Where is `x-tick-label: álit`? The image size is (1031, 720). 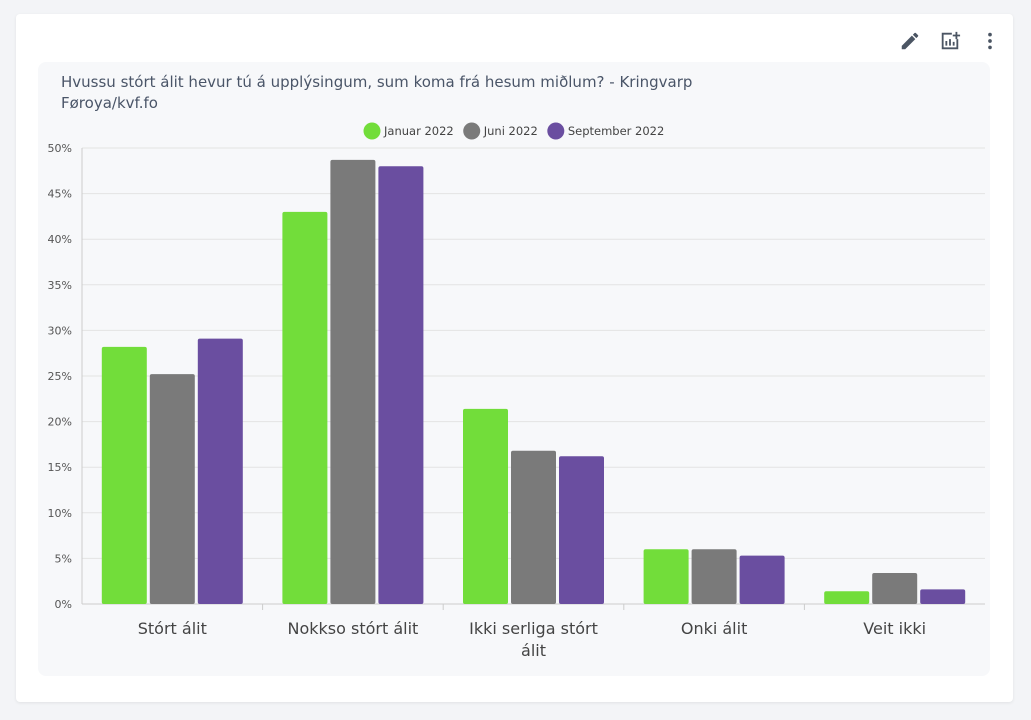 x-tick-label: álit is located at coordinates (533, 650).